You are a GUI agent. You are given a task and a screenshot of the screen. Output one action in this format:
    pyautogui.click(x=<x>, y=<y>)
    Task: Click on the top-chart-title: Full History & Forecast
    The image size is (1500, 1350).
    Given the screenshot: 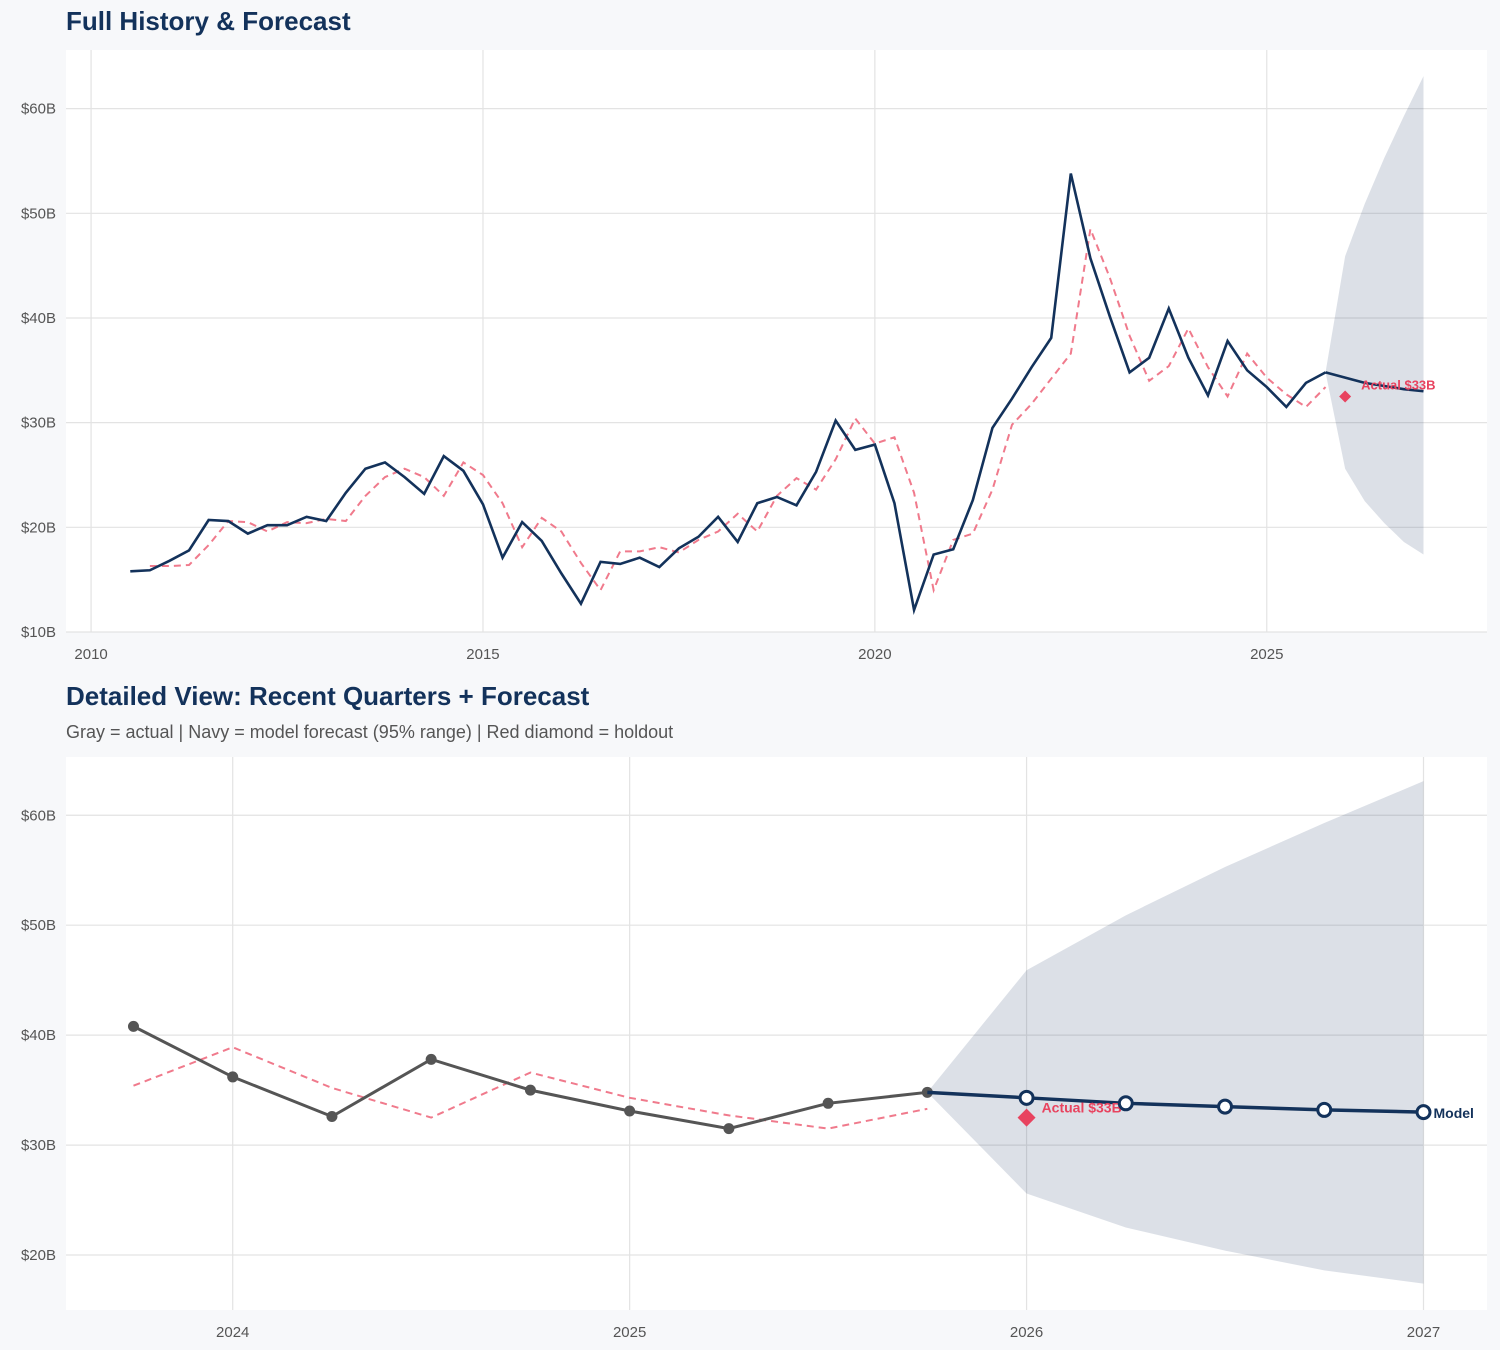 What is the action you would take?
    pyautogui.click(x=208, y=21)
    